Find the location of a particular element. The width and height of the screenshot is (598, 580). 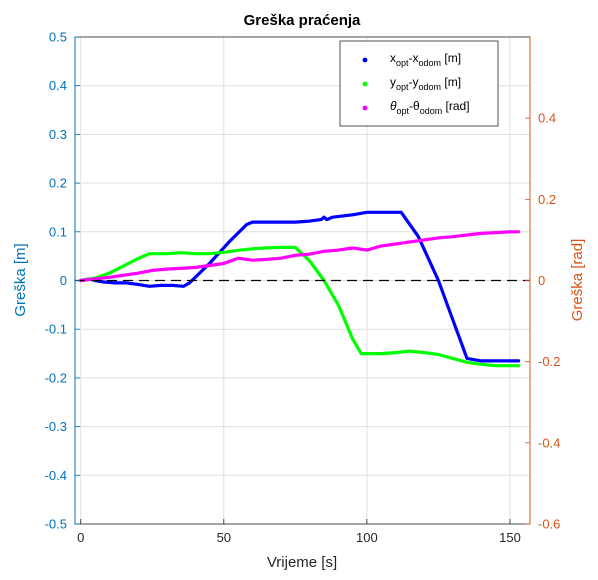

legend-marker-theta is located at coordinates (365, 108).